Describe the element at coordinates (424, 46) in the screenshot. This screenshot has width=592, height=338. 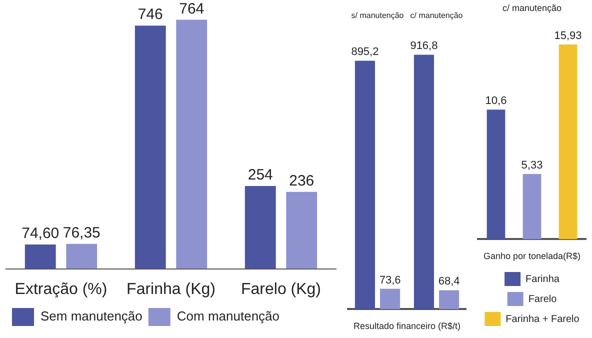
I see `data-label: 916,8` at that location.